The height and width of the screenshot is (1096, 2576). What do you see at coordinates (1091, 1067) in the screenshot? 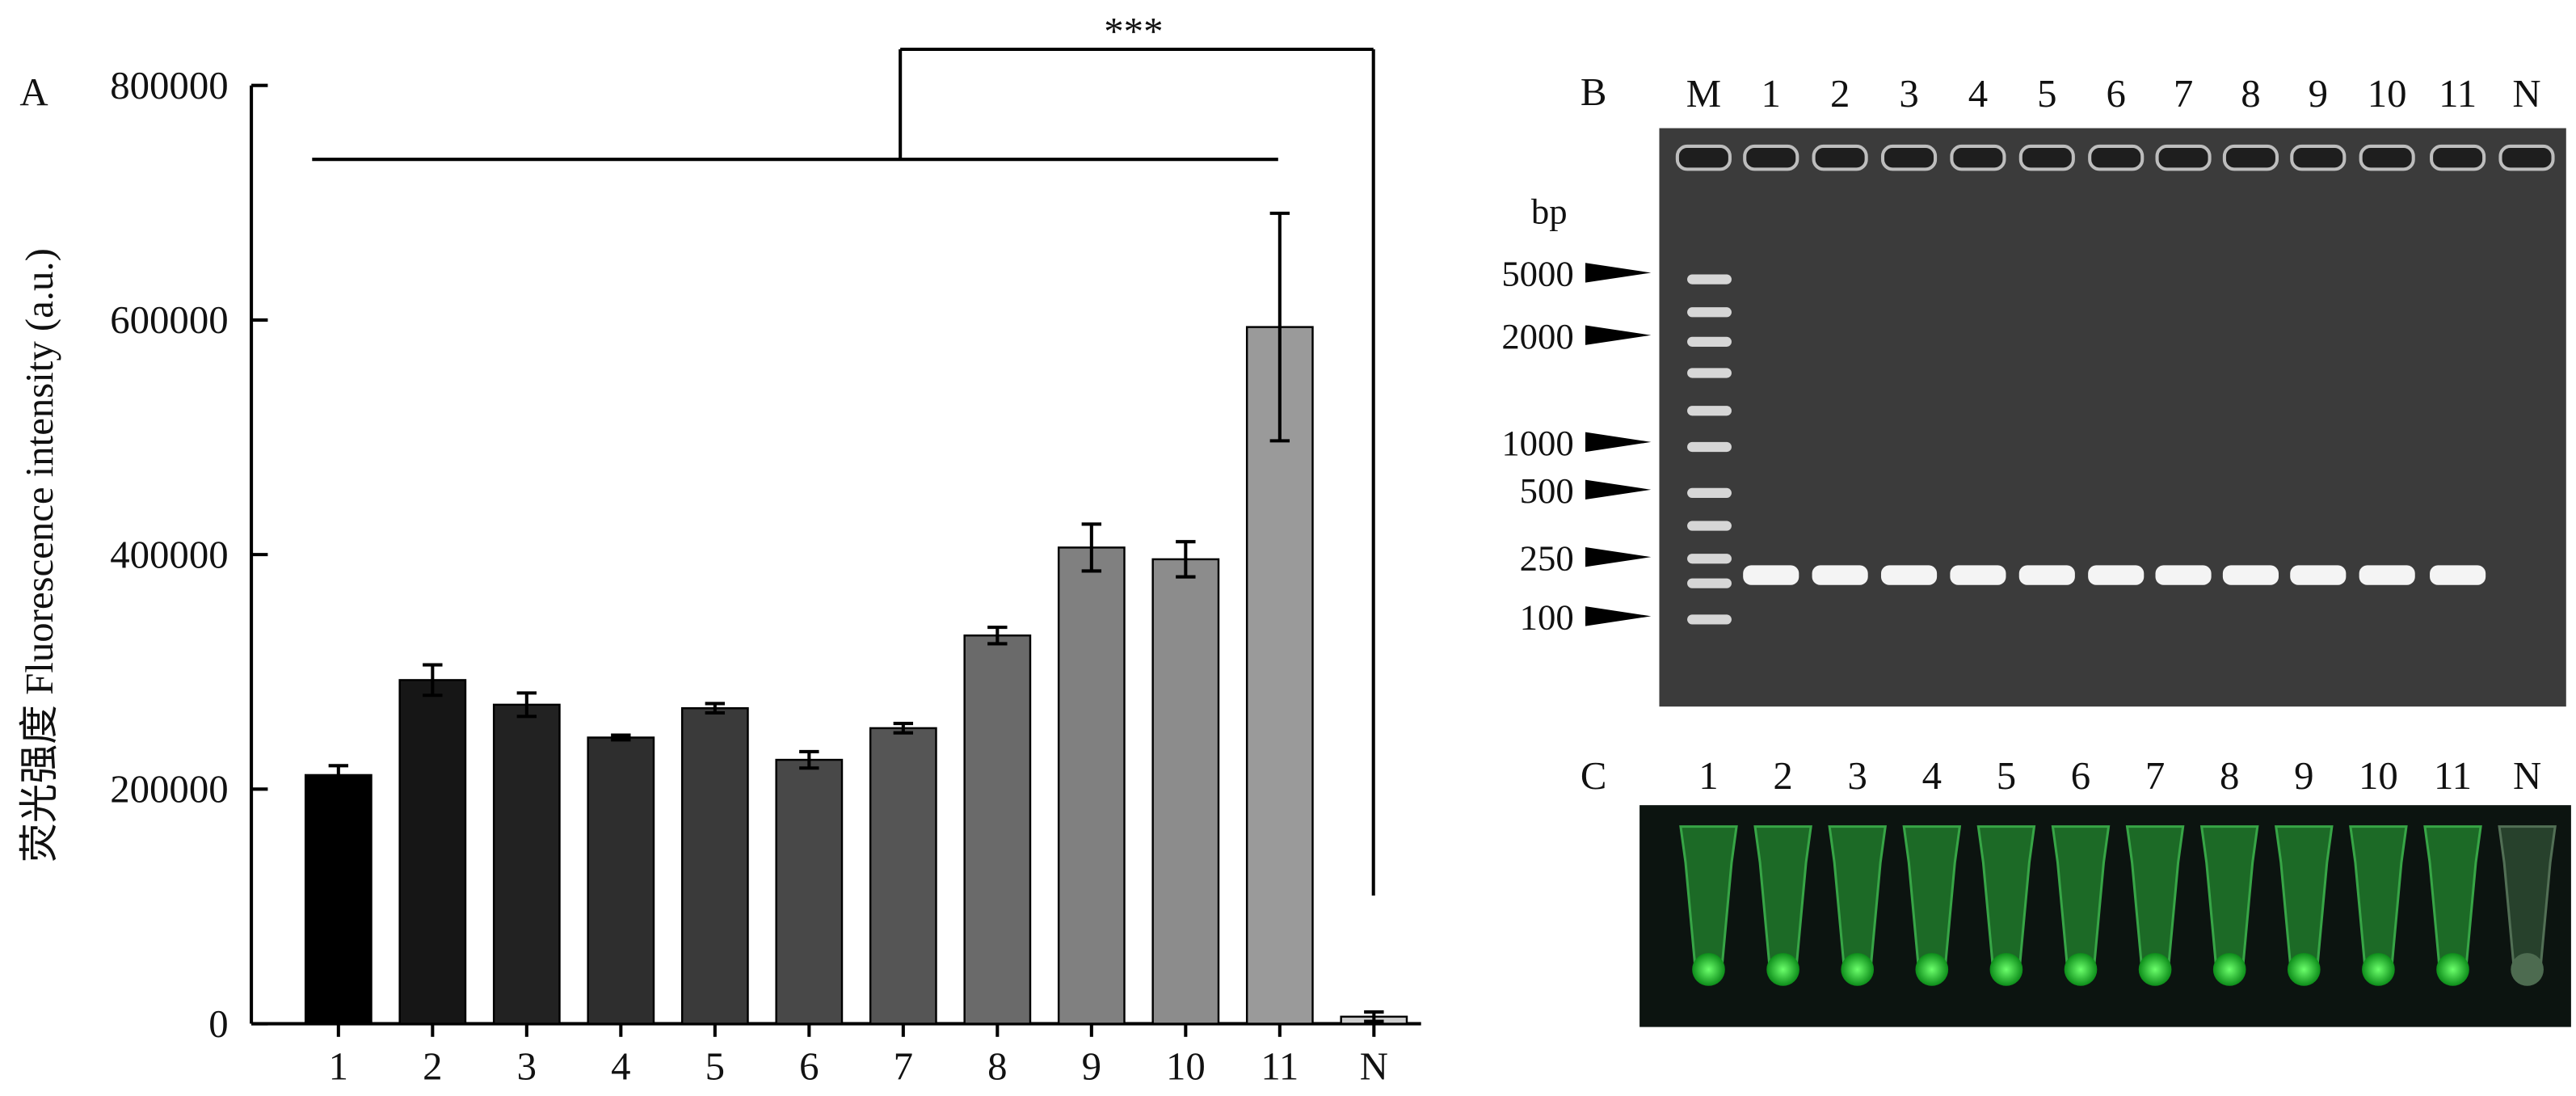
I see `x-tick-label: 9` at bounding box center [1091, 1067].